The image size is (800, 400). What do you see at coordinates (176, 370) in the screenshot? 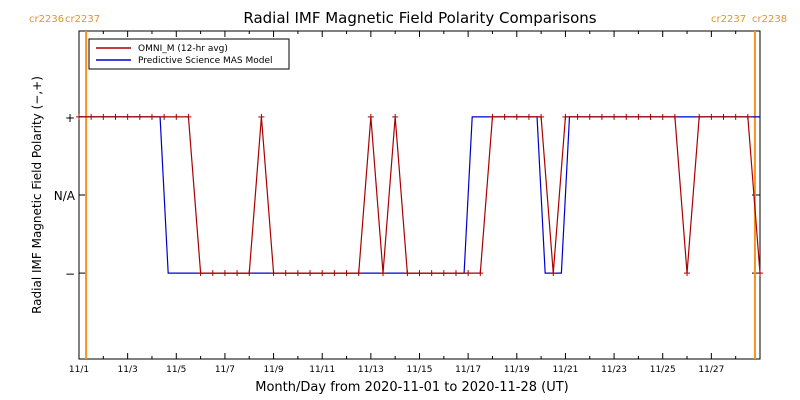
I see `x-tick-label: 11/5` at bounding box center [176, 370].